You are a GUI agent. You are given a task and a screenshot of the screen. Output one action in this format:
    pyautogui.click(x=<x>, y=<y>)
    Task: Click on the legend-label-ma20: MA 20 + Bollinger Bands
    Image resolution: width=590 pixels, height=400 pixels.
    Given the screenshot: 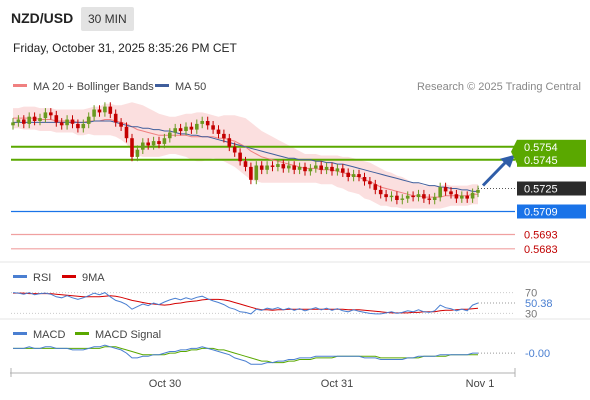 What is the action you would take?
    pyautogui.click(x=93, y=87)
    